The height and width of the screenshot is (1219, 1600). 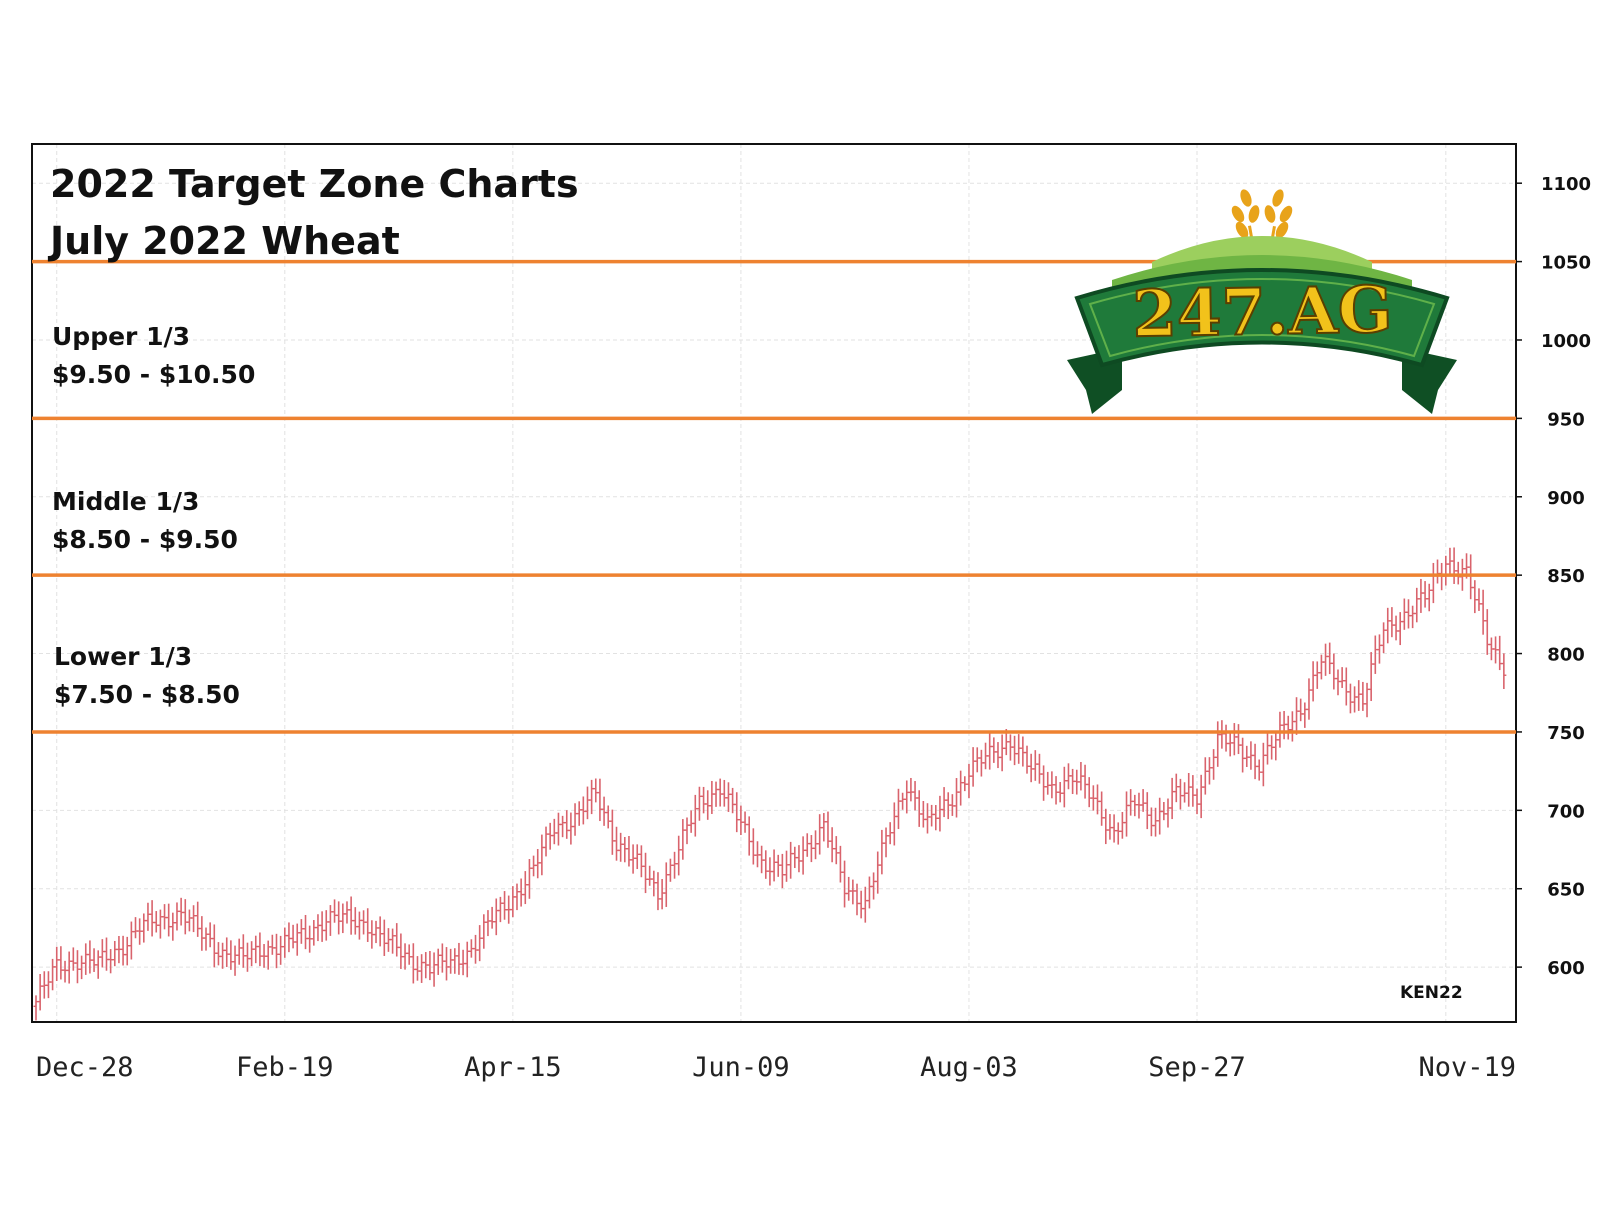 I want to click on x-tick-label: Sep-27, so click(x=1197, y=1067).